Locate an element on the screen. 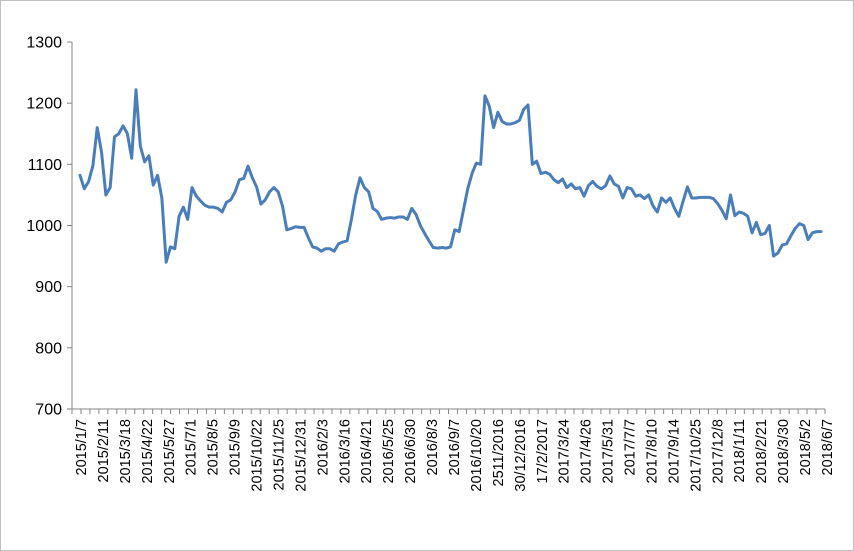 The image size is (854, 551). x-tick-label: 2016/9/7 is located at coordinates (455, 447).